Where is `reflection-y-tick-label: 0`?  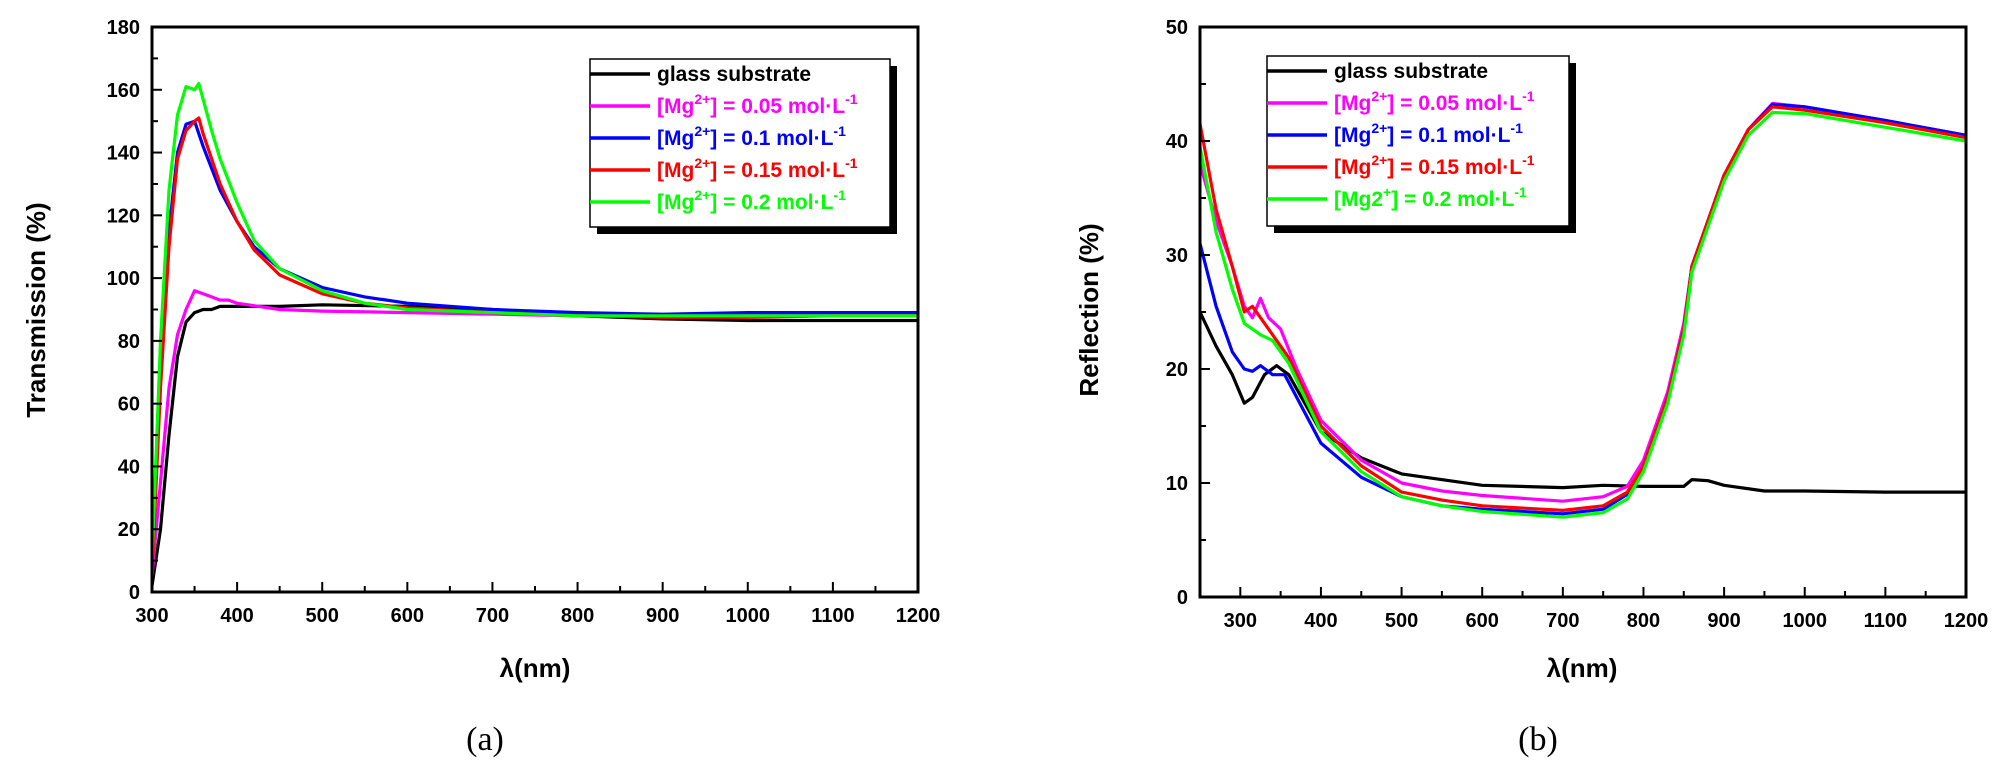
reflection-y-tick-label: 0 is located at coordinates (1182, 598).